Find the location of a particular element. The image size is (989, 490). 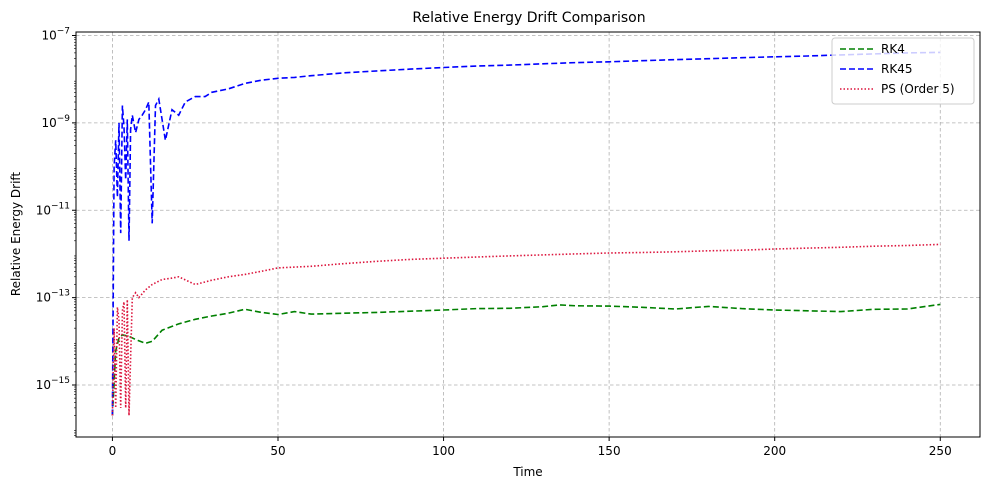

x-tick-label: 150 is located at coordinates (609, 451).